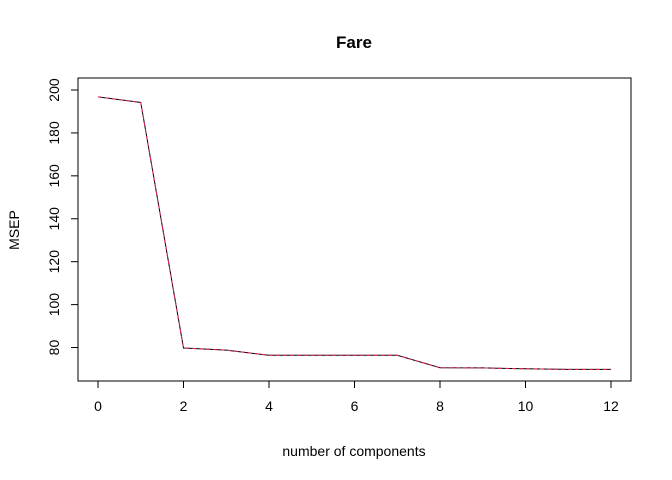 The image size is (672, 480). Describe the element at coordinates (54, 305) in the screenshot. I see `y-tick-label: 100` at that location.